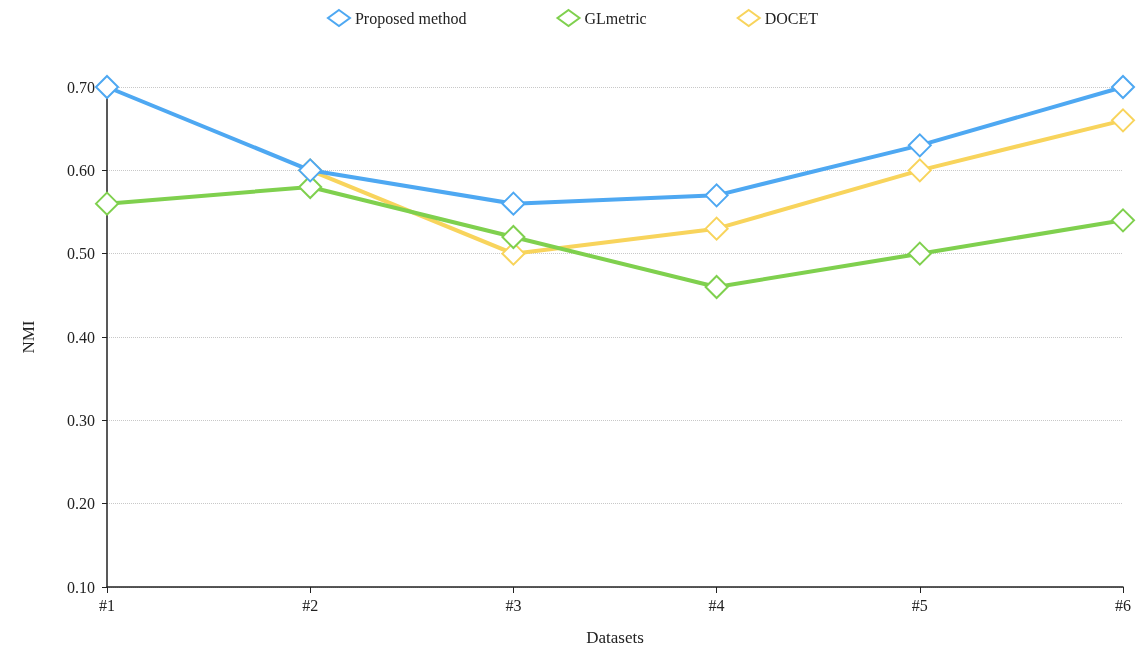 This screenshot has height=655, width=1145. Describe the element at coordinates (513, 605) in the screenshot. I see `x-tick-label: #3` at that location.